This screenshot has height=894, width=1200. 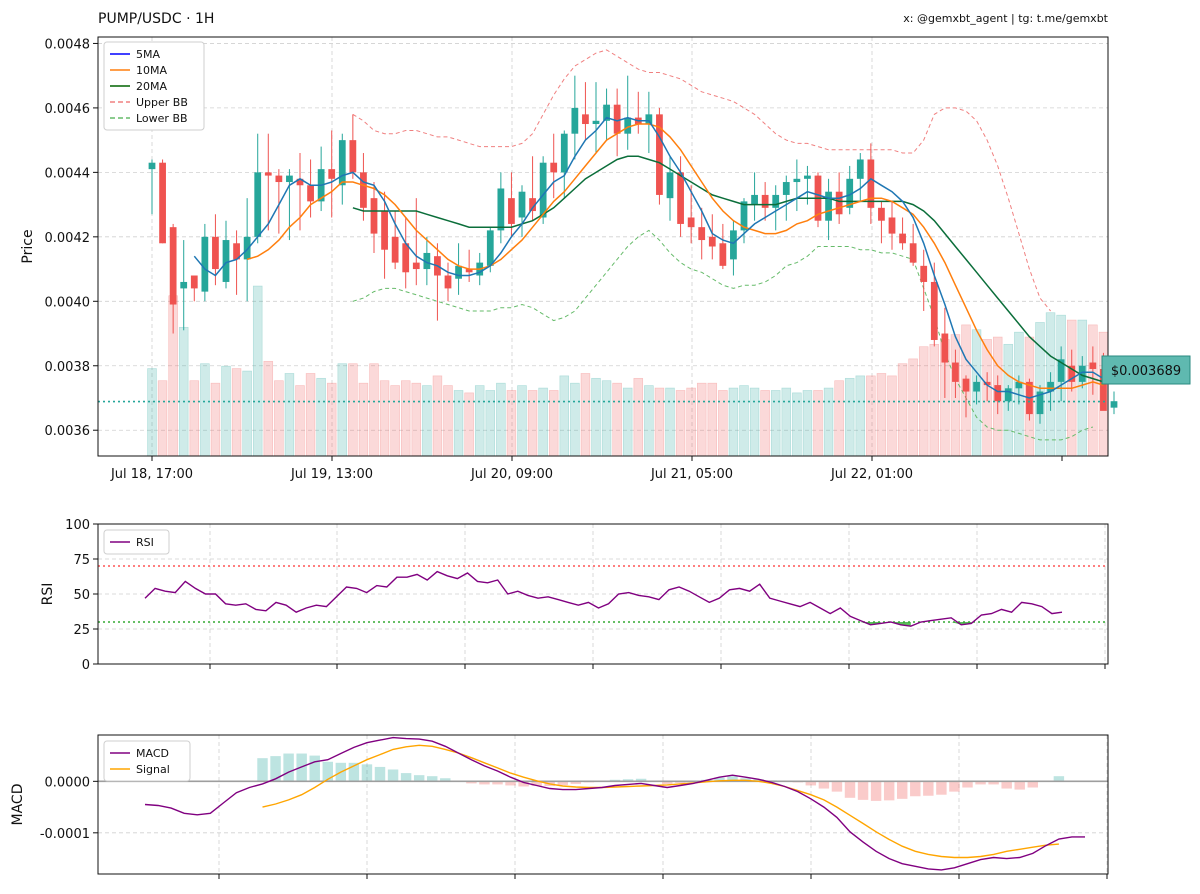 I want to click on price-x-tick-label: Jul 19, 13:00, so click(x=331, y=474).